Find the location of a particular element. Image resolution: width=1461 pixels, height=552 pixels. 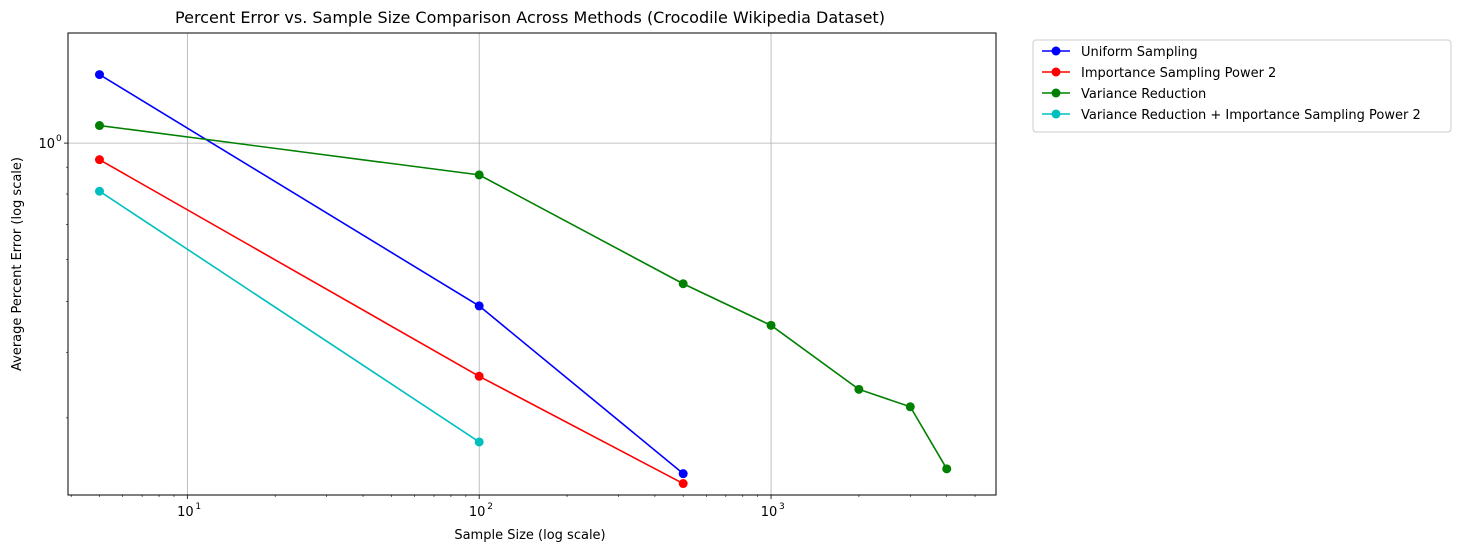

legend-label-1: Uniform Sampling is located at coordinates (1139, 52).